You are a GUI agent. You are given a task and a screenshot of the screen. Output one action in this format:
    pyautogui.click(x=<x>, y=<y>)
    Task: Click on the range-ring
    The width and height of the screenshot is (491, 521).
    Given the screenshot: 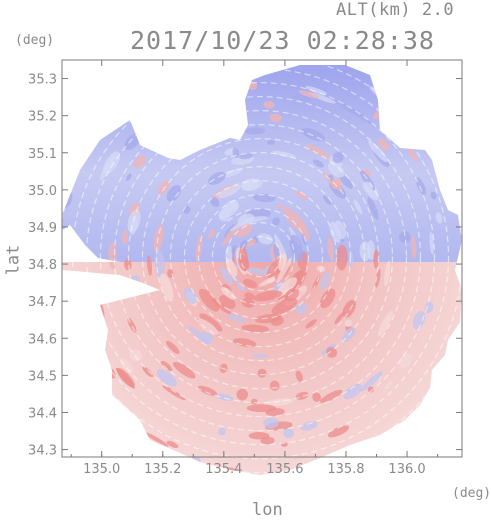 What is the action you would take?
    pyautogui.click(x=260, y=257)
    